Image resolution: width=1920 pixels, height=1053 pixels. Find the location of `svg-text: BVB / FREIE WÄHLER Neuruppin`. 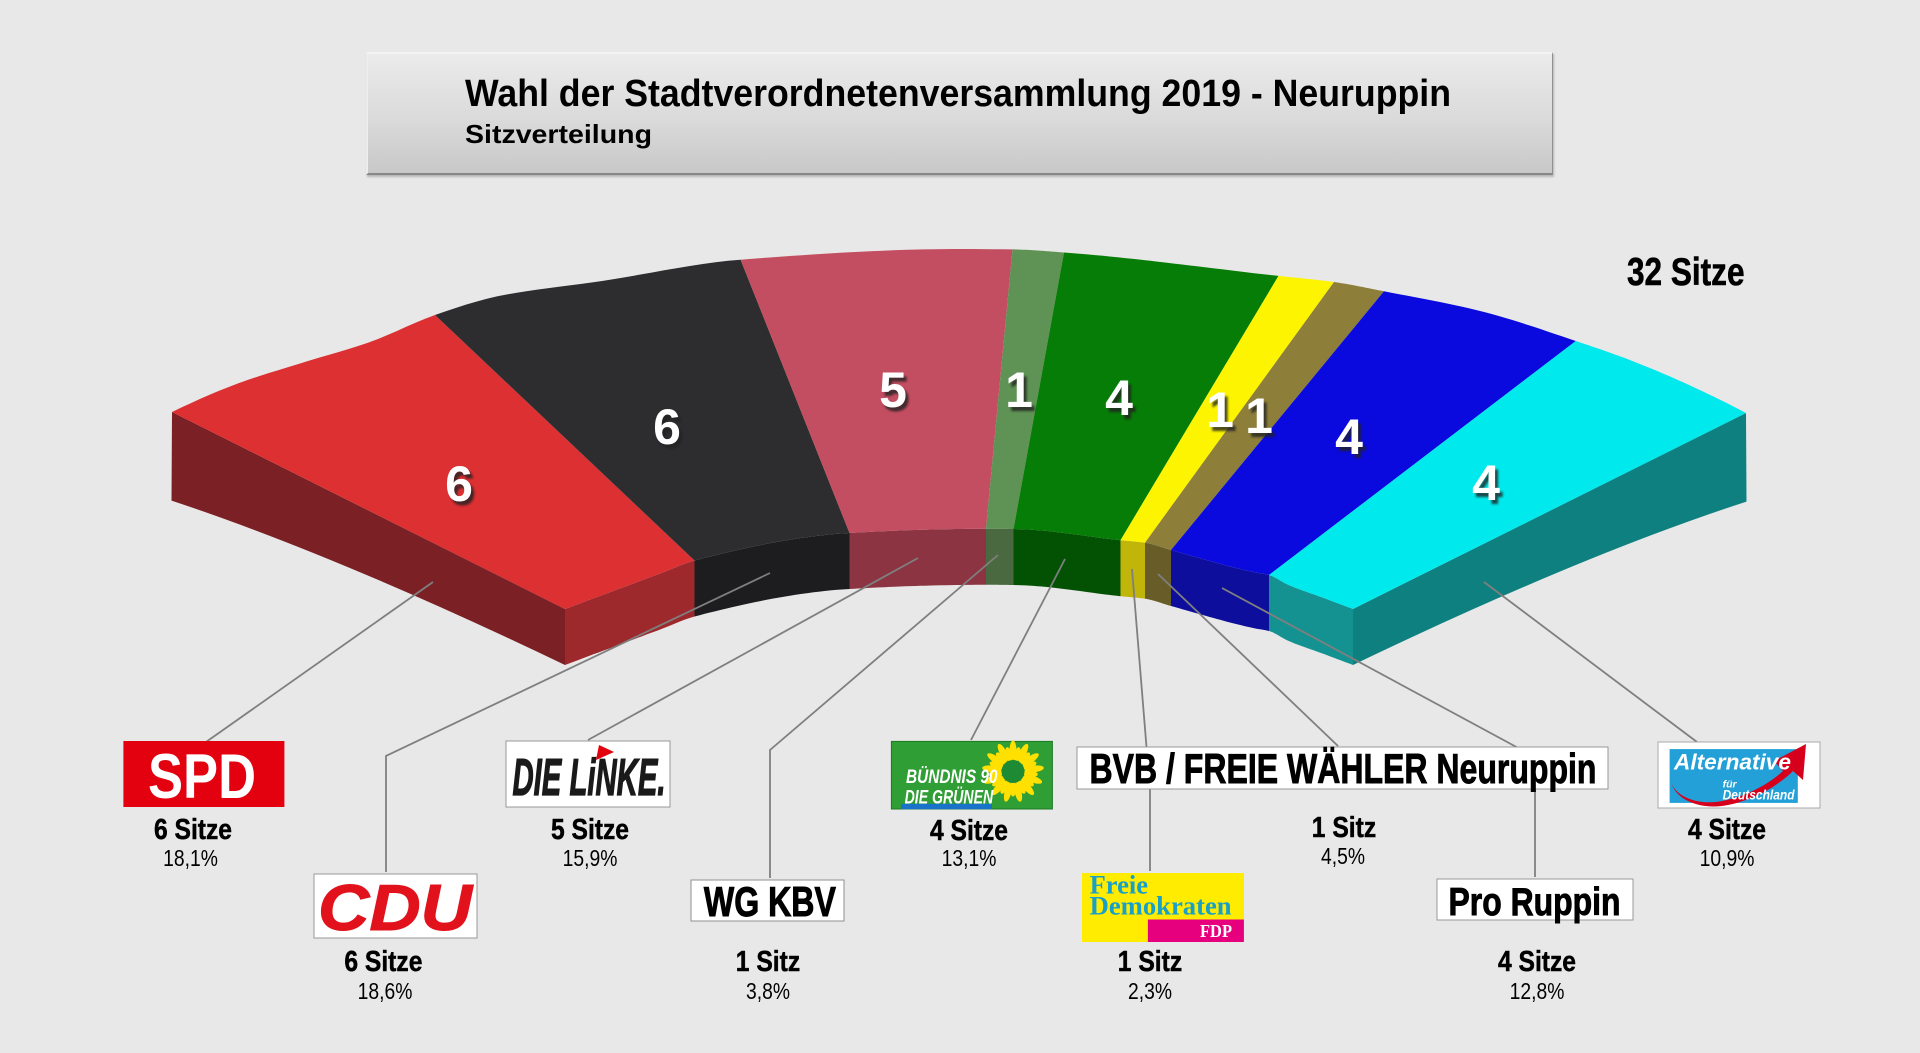

svg-text: BVB / FREIE WÄHLER Neuruppin is located at coordinates (1343, 768).